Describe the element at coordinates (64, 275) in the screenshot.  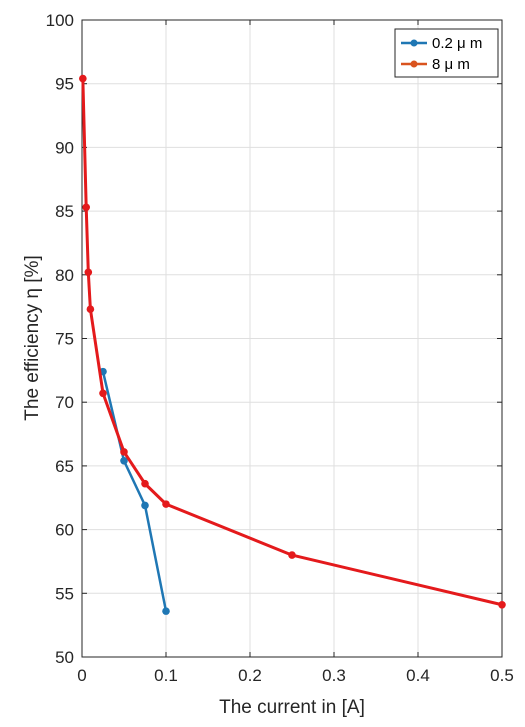
I see `y-tick-label: 80` at that location.